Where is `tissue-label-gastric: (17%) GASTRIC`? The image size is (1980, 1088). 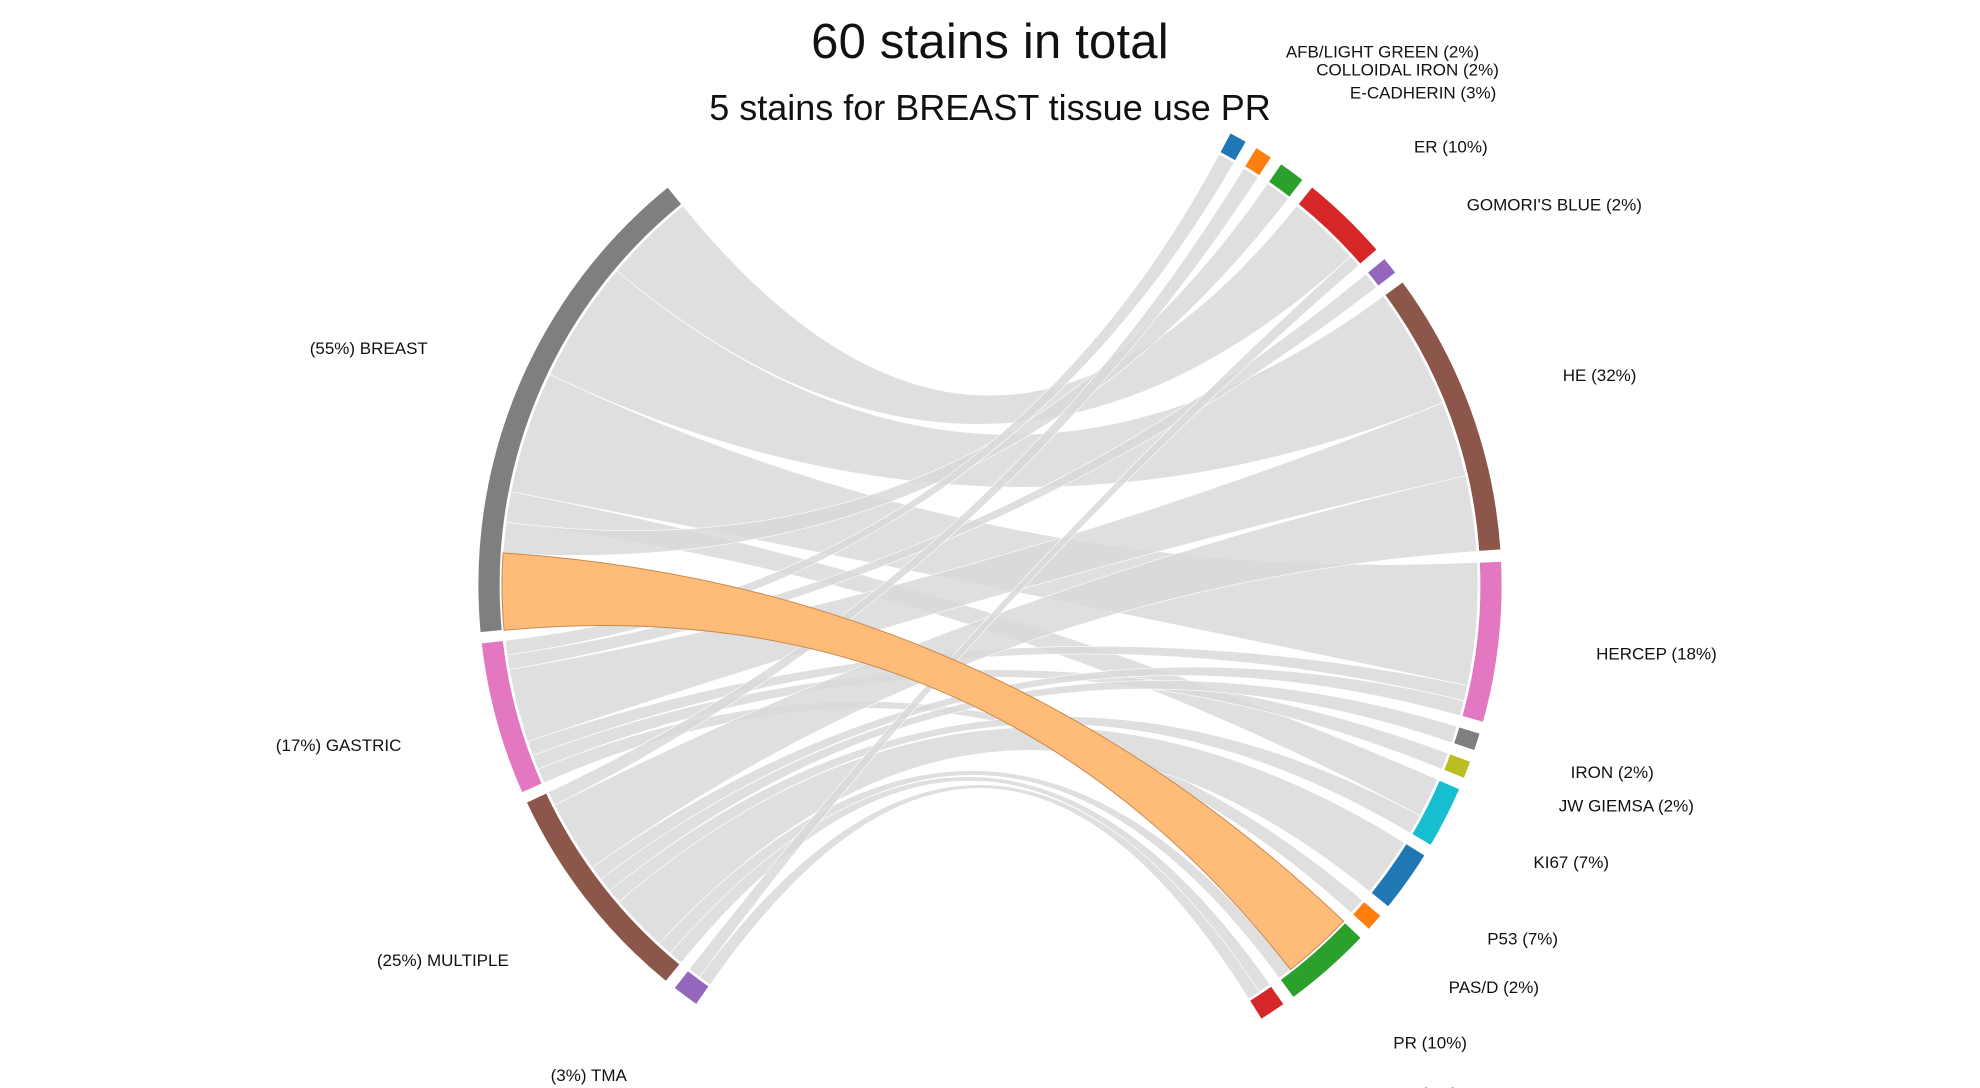 tissue-label-gastric: (17%) GASTRIC is located at coordinates (339, 745).